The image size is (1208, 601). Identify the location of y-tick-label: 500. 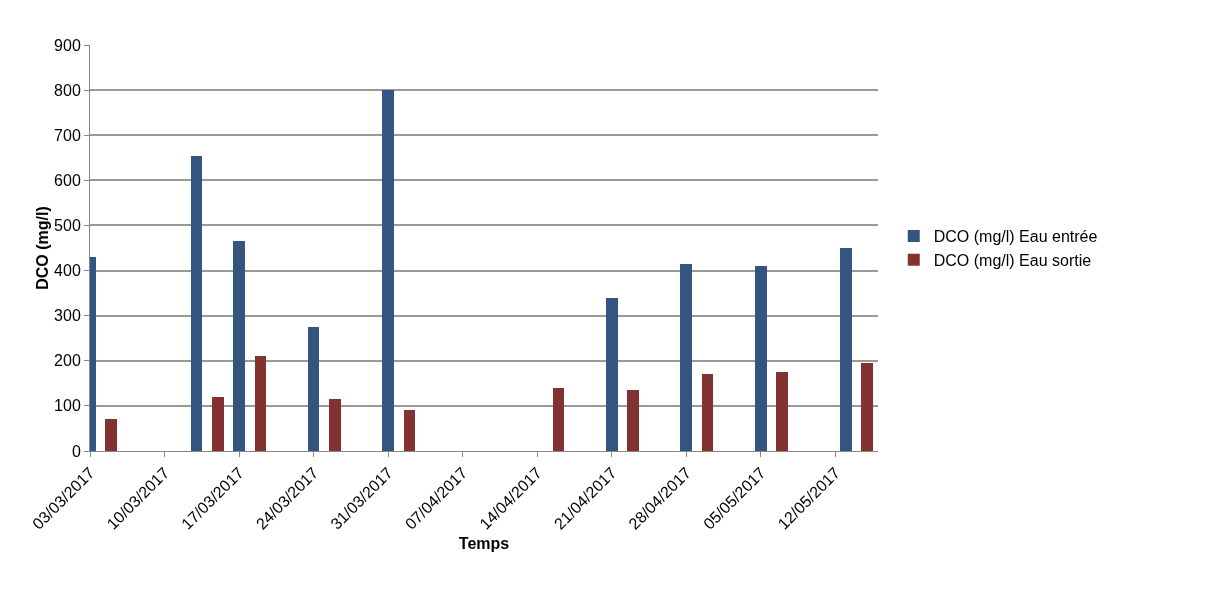
(67, 226).